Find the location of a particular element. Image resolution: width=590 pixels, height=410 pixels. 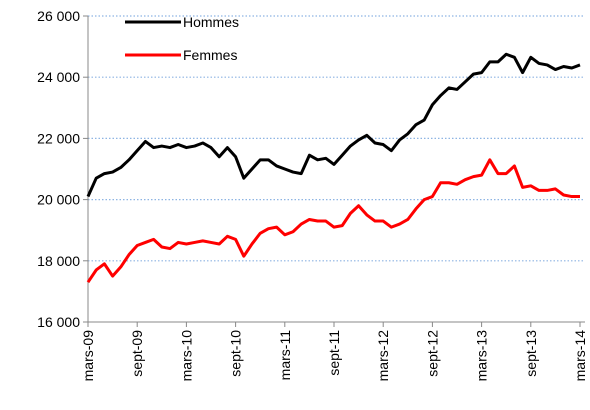

x-tick-label: mars-11 is located at coordinates (285, 355).